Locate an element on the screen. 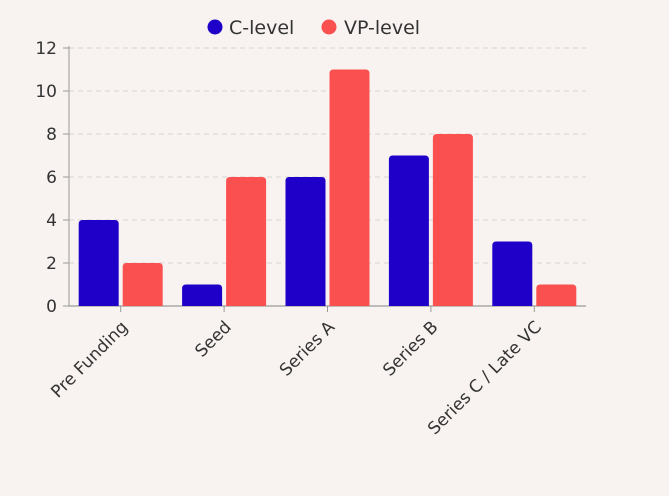  x-tick-label: Series C / Late VC is located at coordinates (485, 378).